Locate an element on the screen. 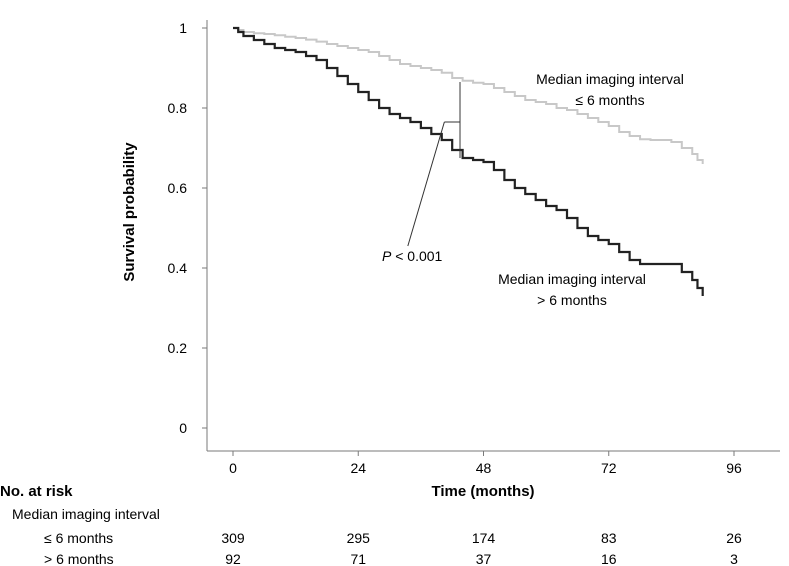  p-value-text: P < 0.001 is located at coordinates (412, 256).